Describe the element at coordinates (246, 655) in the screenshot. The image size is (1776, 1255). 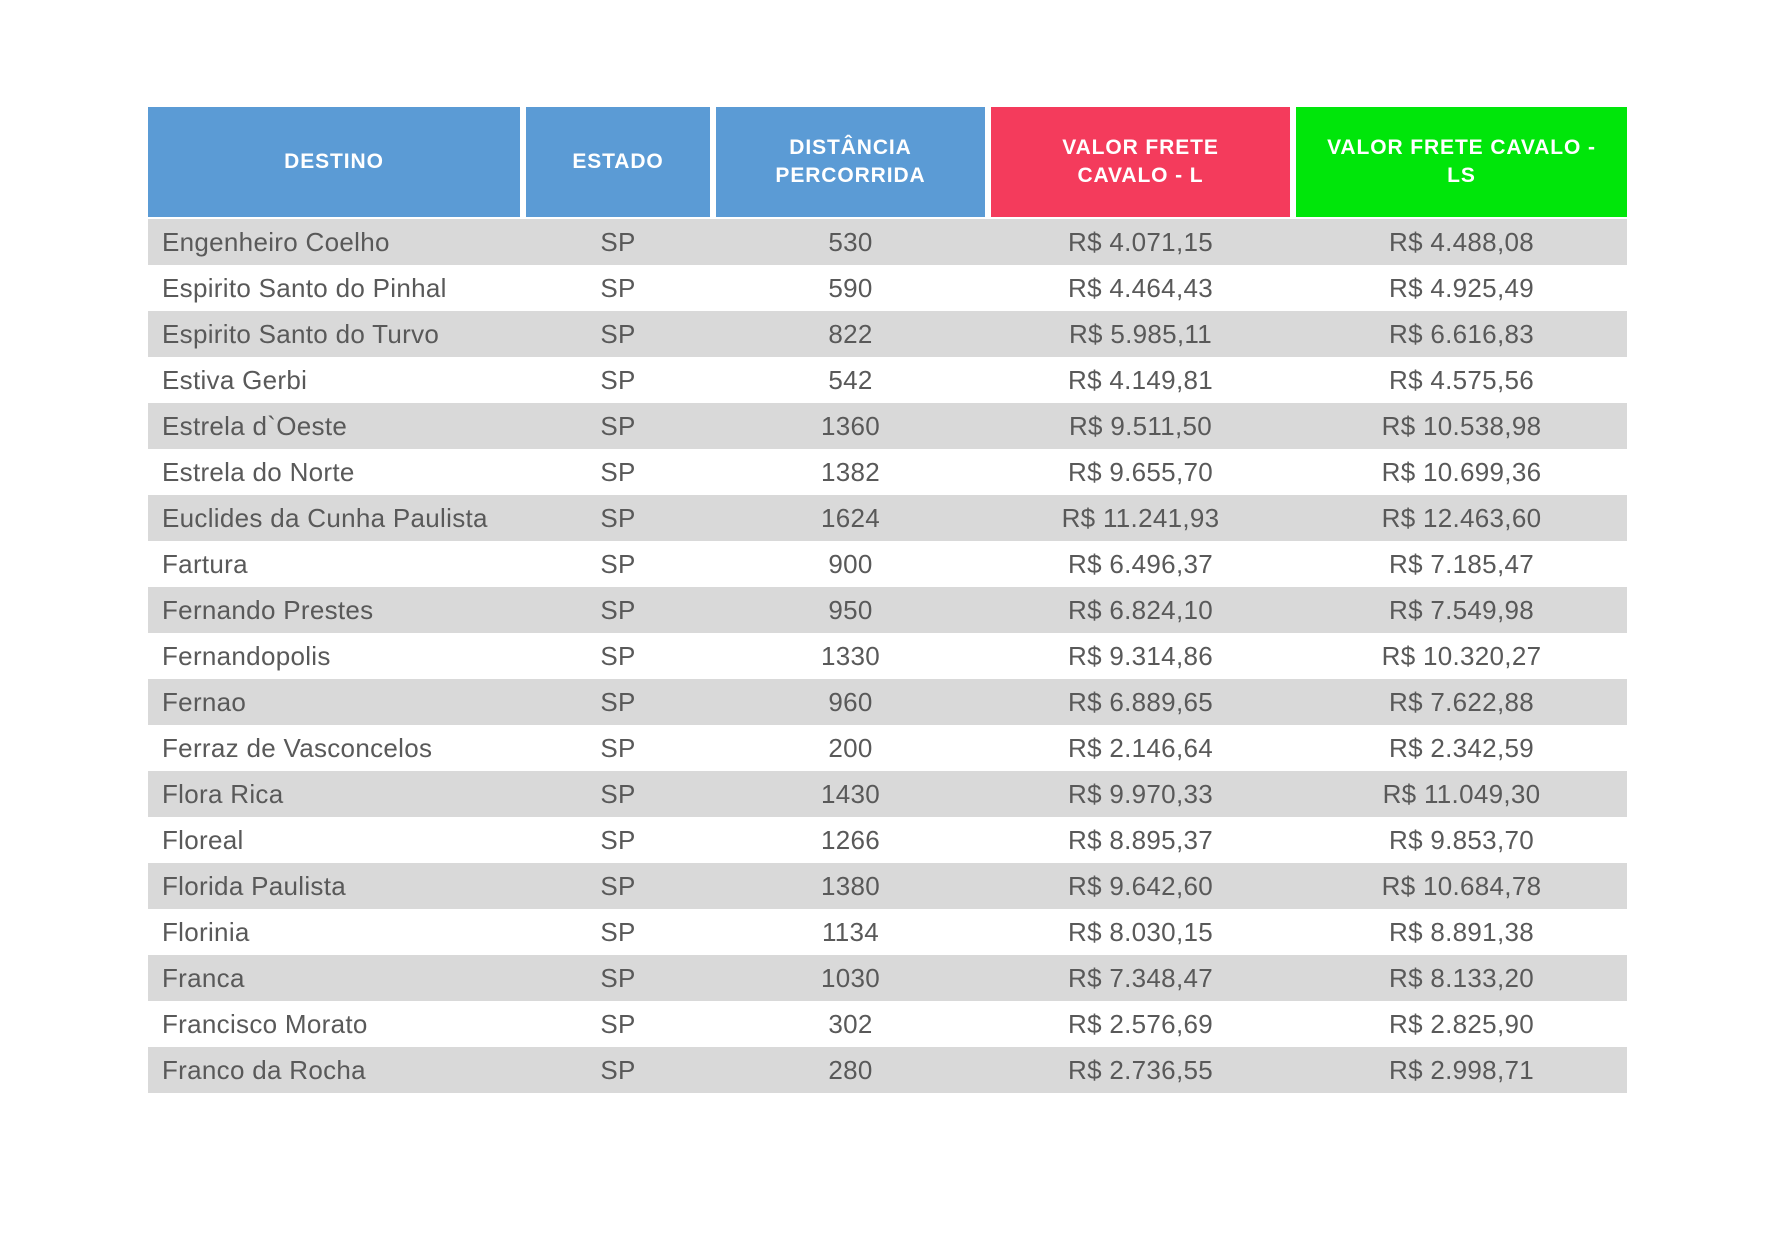
I see `cell-destino: Fernandopolis` at that location.